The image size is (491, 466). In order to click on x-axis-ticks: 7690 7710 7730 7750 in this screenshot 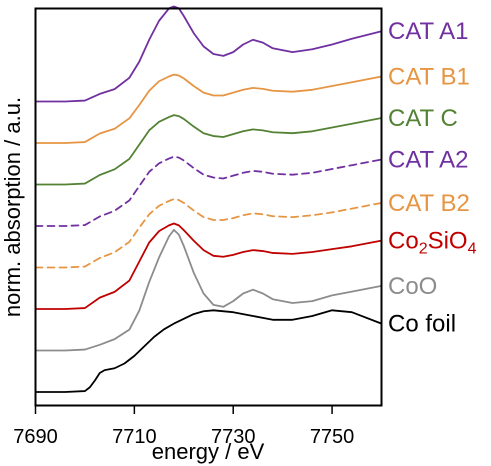, I will do `click(184, 426)`.